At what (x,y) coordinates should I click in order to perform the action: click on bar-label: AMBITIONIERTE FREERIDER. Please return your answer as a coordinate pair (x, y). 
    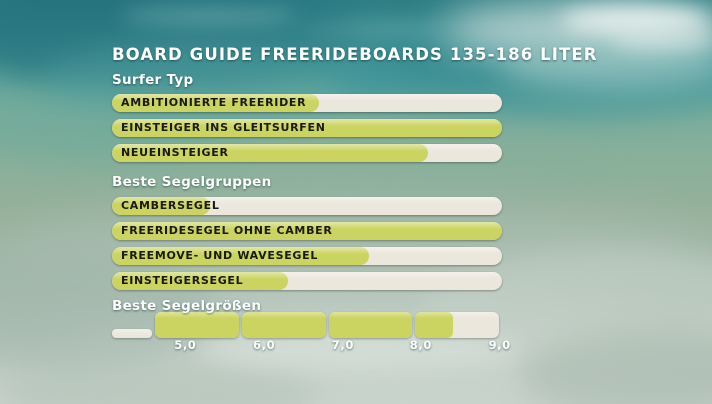
    Looking at the image, I should click on (214, 102).